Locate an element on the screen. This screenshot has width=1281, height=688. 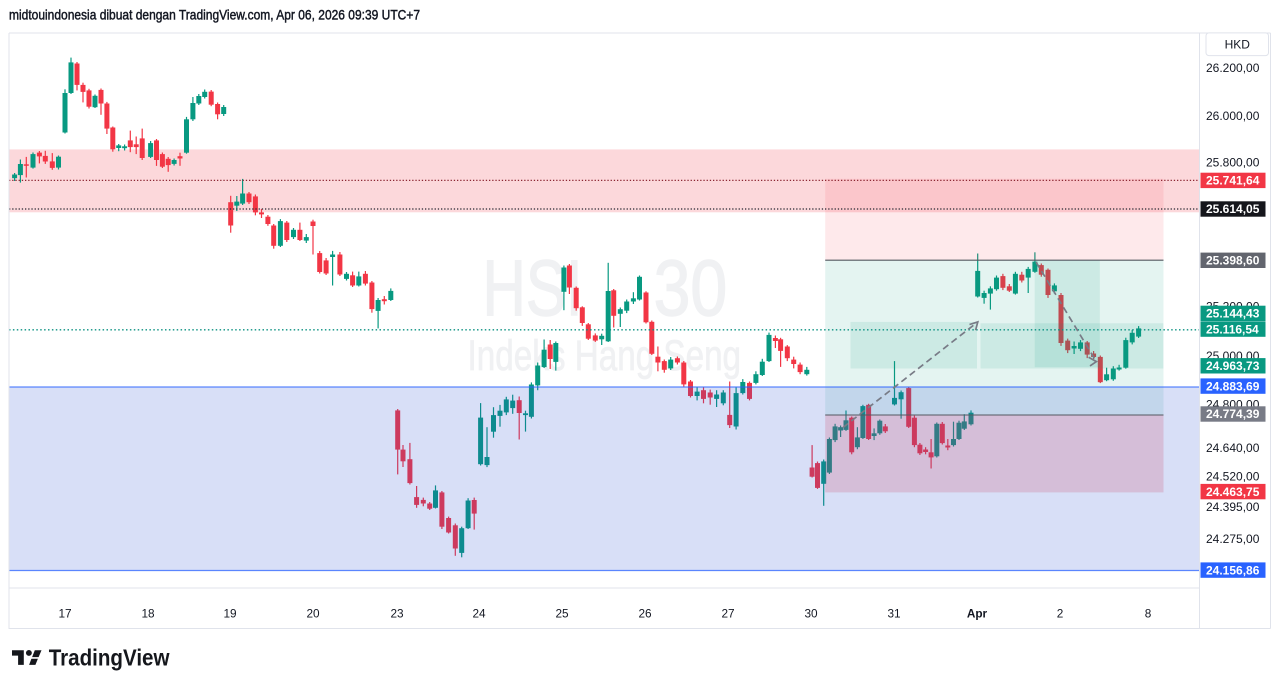
svg-text: 24.275,00 is located at coordinates (1233, 539).